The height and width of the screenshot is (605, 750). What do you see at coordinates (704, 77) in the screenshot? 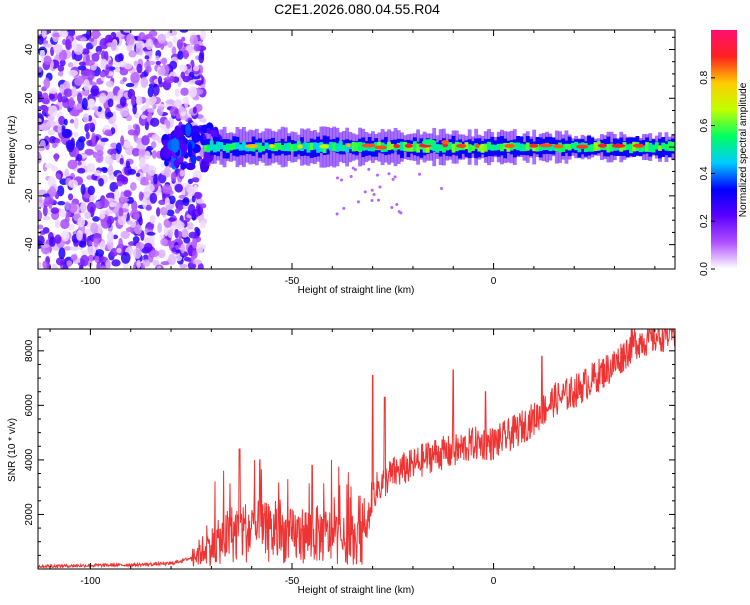
I see `colorbar-tick-label: 0.8` at bounding box center [704, 77].